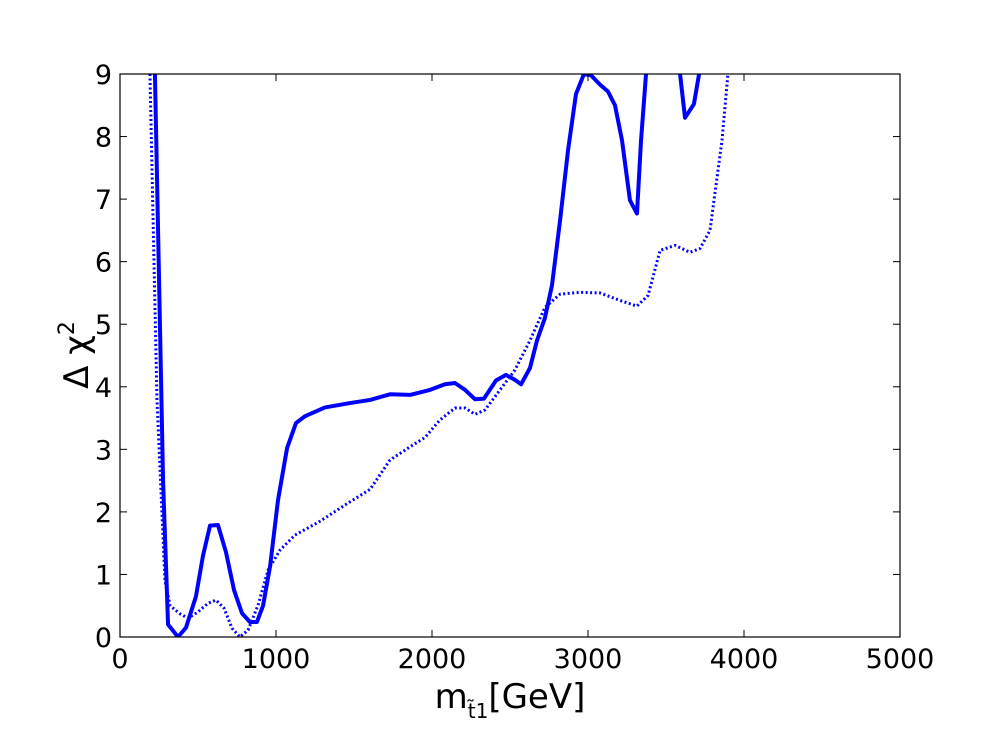 This screenshot has height=750, width=1000. What do you see at coordinates (103, 325) in the screenshot?
I see `y-tick-label: 5` at bounding box center [103, 325].